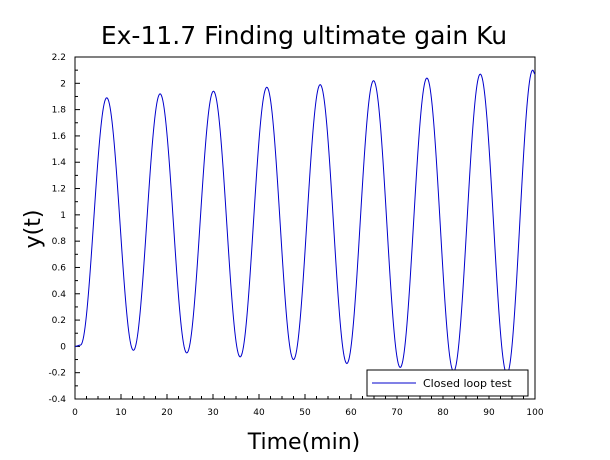 This screenshot has height=460, width=610. Describe the element at coordinates (59, 295) in the screenshot. I see `y-tick-label: 0.4` at that location.